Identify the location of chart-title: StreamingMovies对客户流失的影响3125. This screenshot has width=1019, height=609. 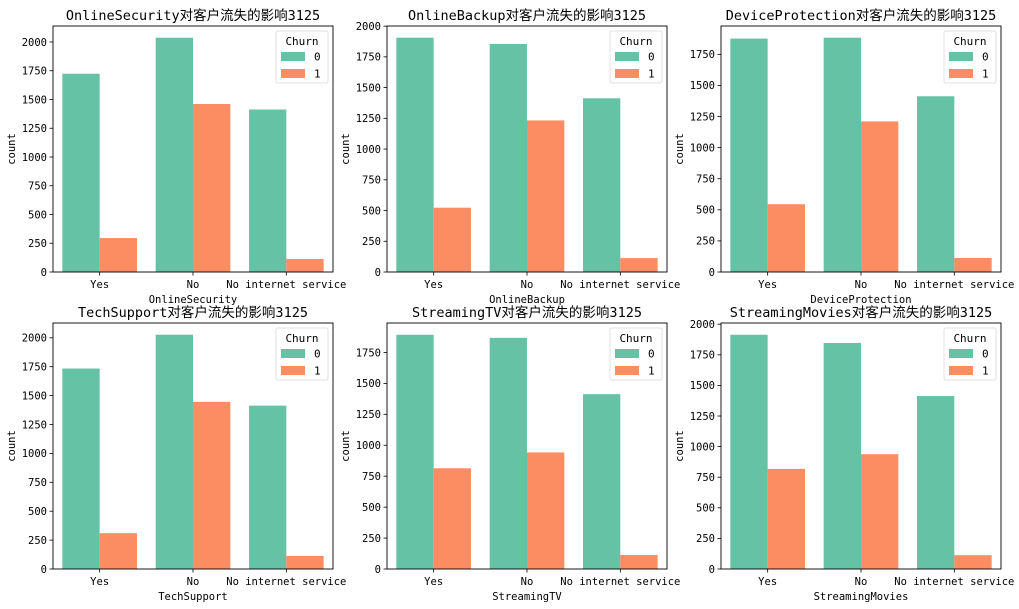
(861, 312).